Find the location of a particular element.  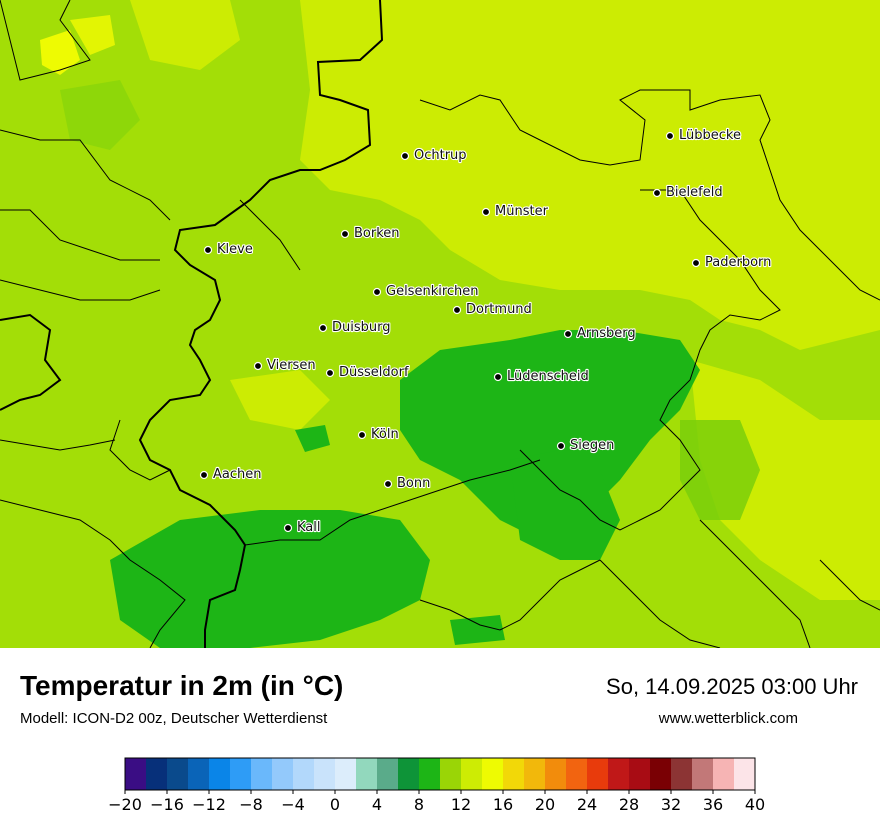

city-label: Dortmund is located at coordinates (499, 309).